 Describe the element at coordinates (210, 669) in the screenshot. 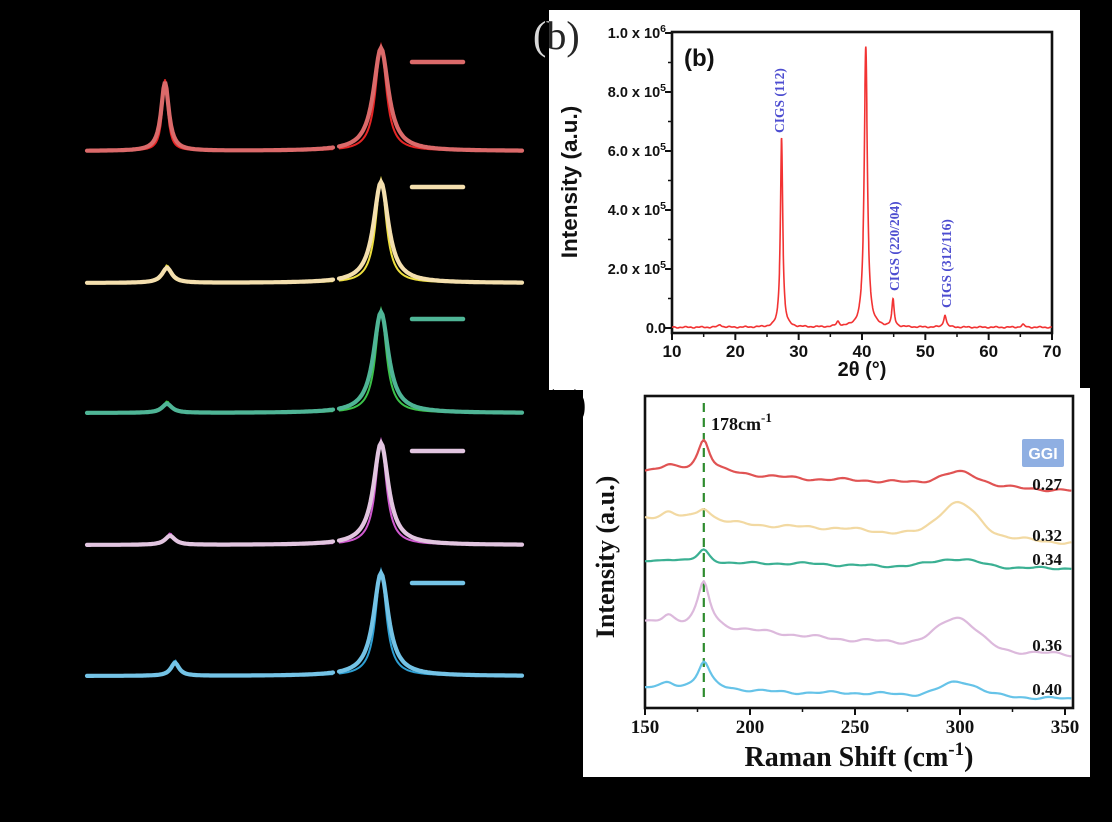

I see `left-series-5-curve-seg1` at that location.